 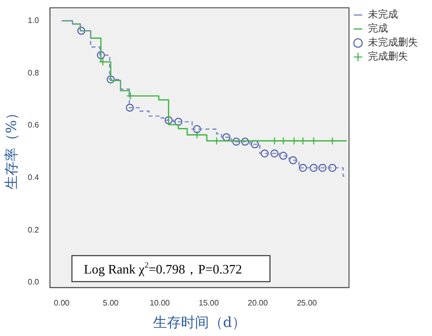 I want to click on legend-label: 未完成删失, so click(x=393, y=42).